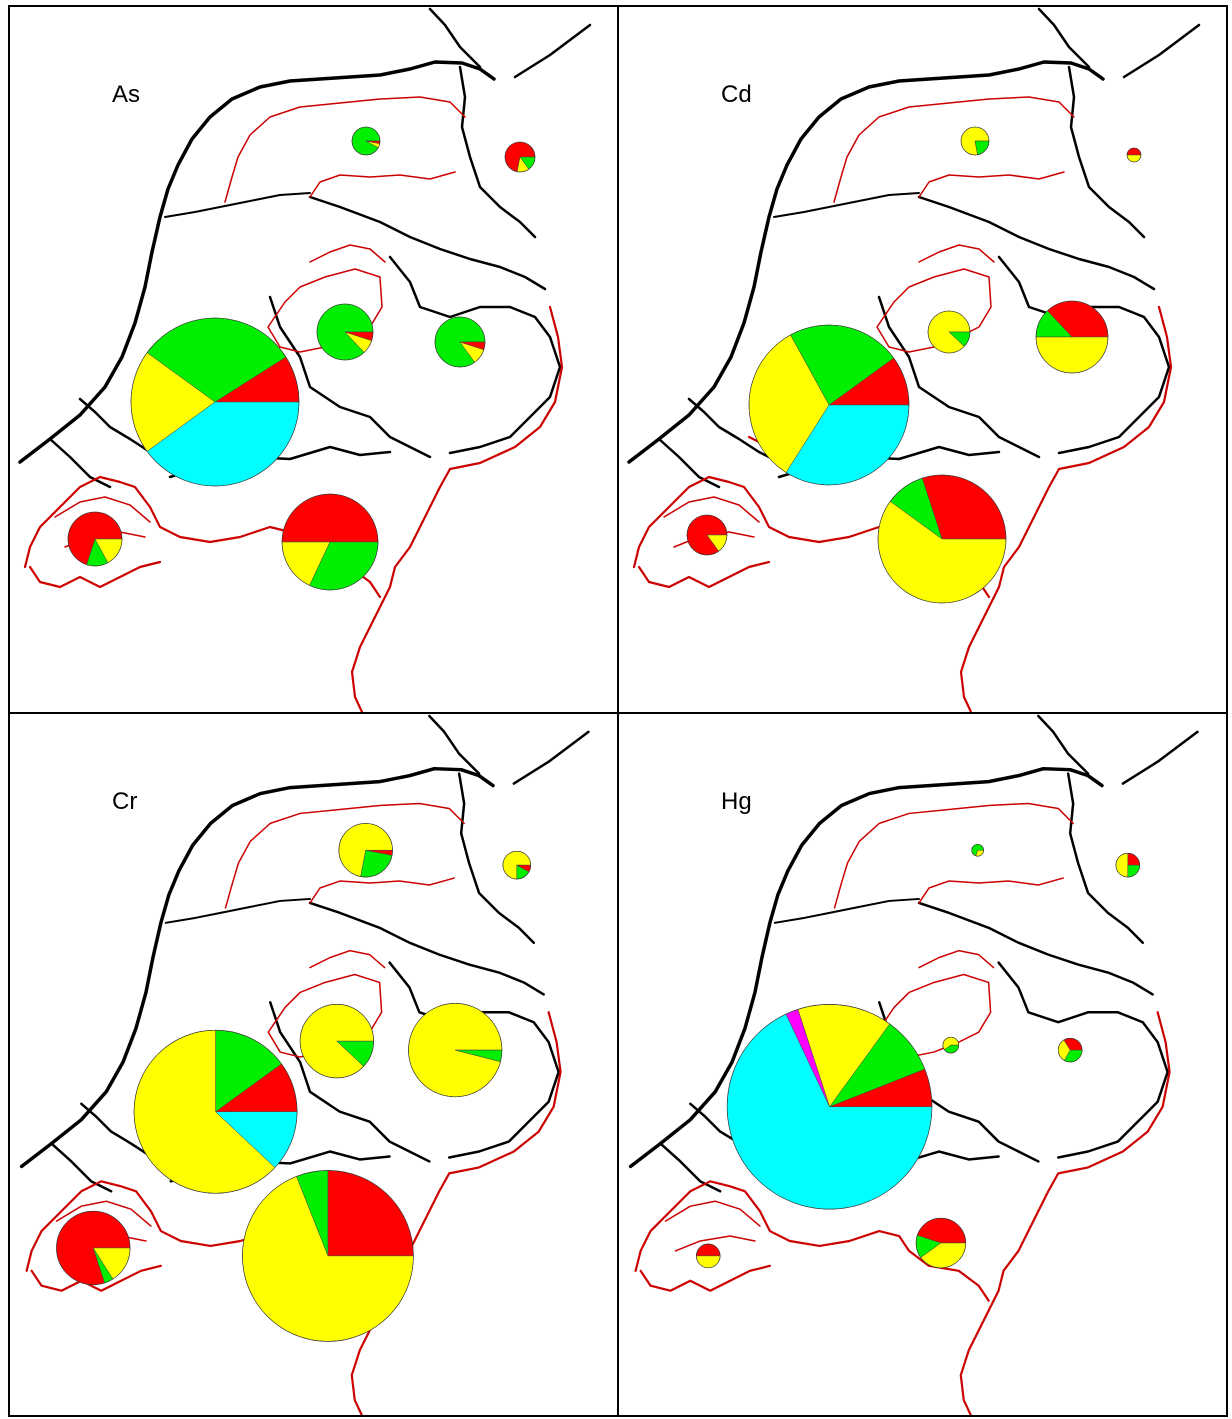 The height and width of the screenshot is (1419, 1232). Describe the element at coordinates (126, 94) in the screenshot. I see `panel-label: As` at that location.